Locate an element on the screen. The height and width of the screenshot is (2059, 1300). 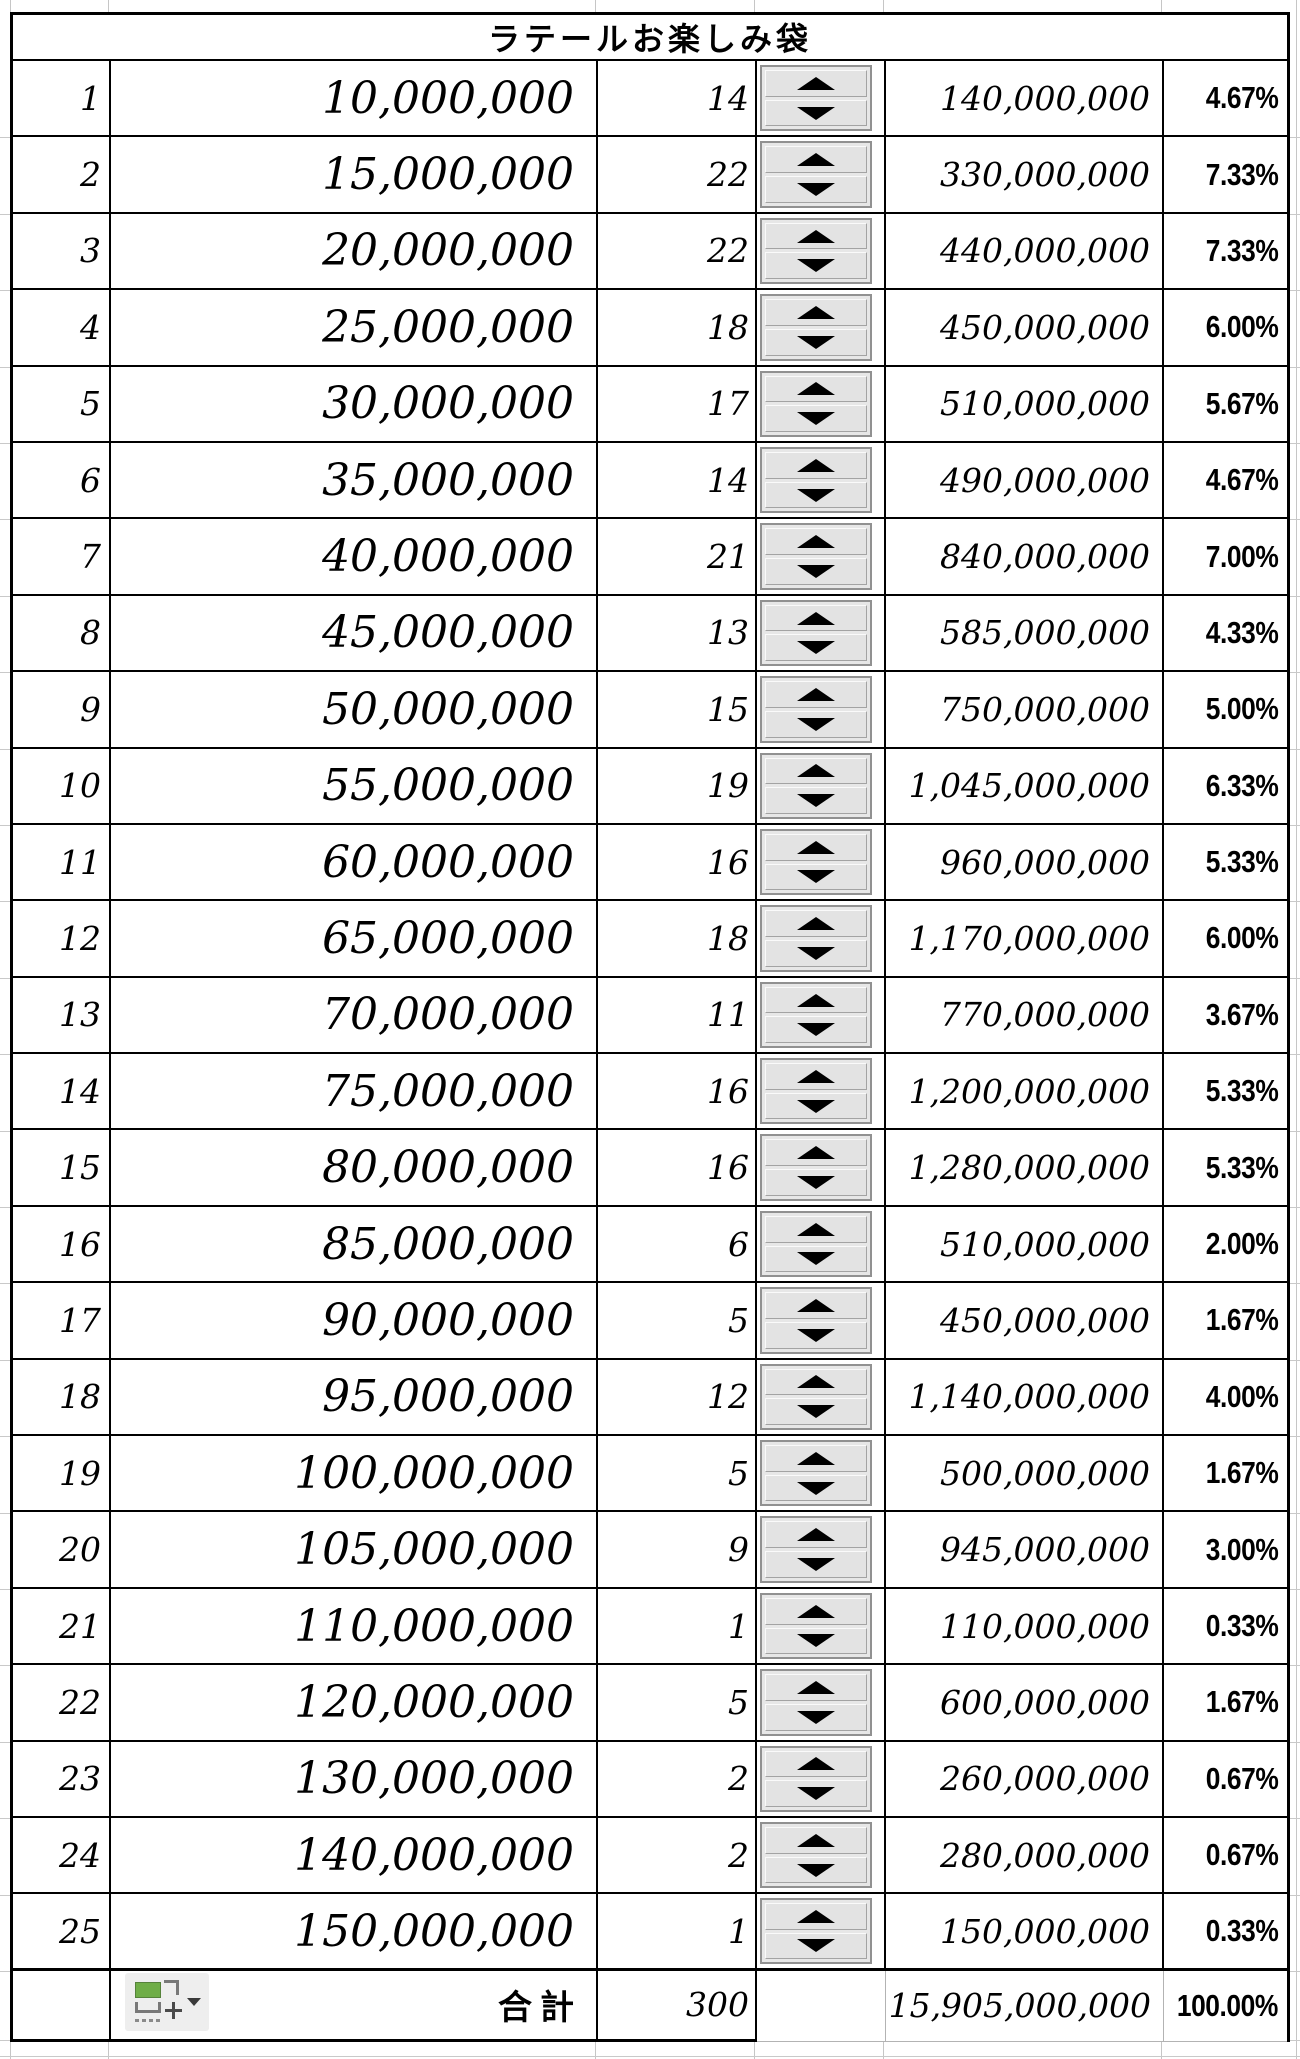
subtotal-cell: 280,000,000 is located at coordinates (1025, 1855).